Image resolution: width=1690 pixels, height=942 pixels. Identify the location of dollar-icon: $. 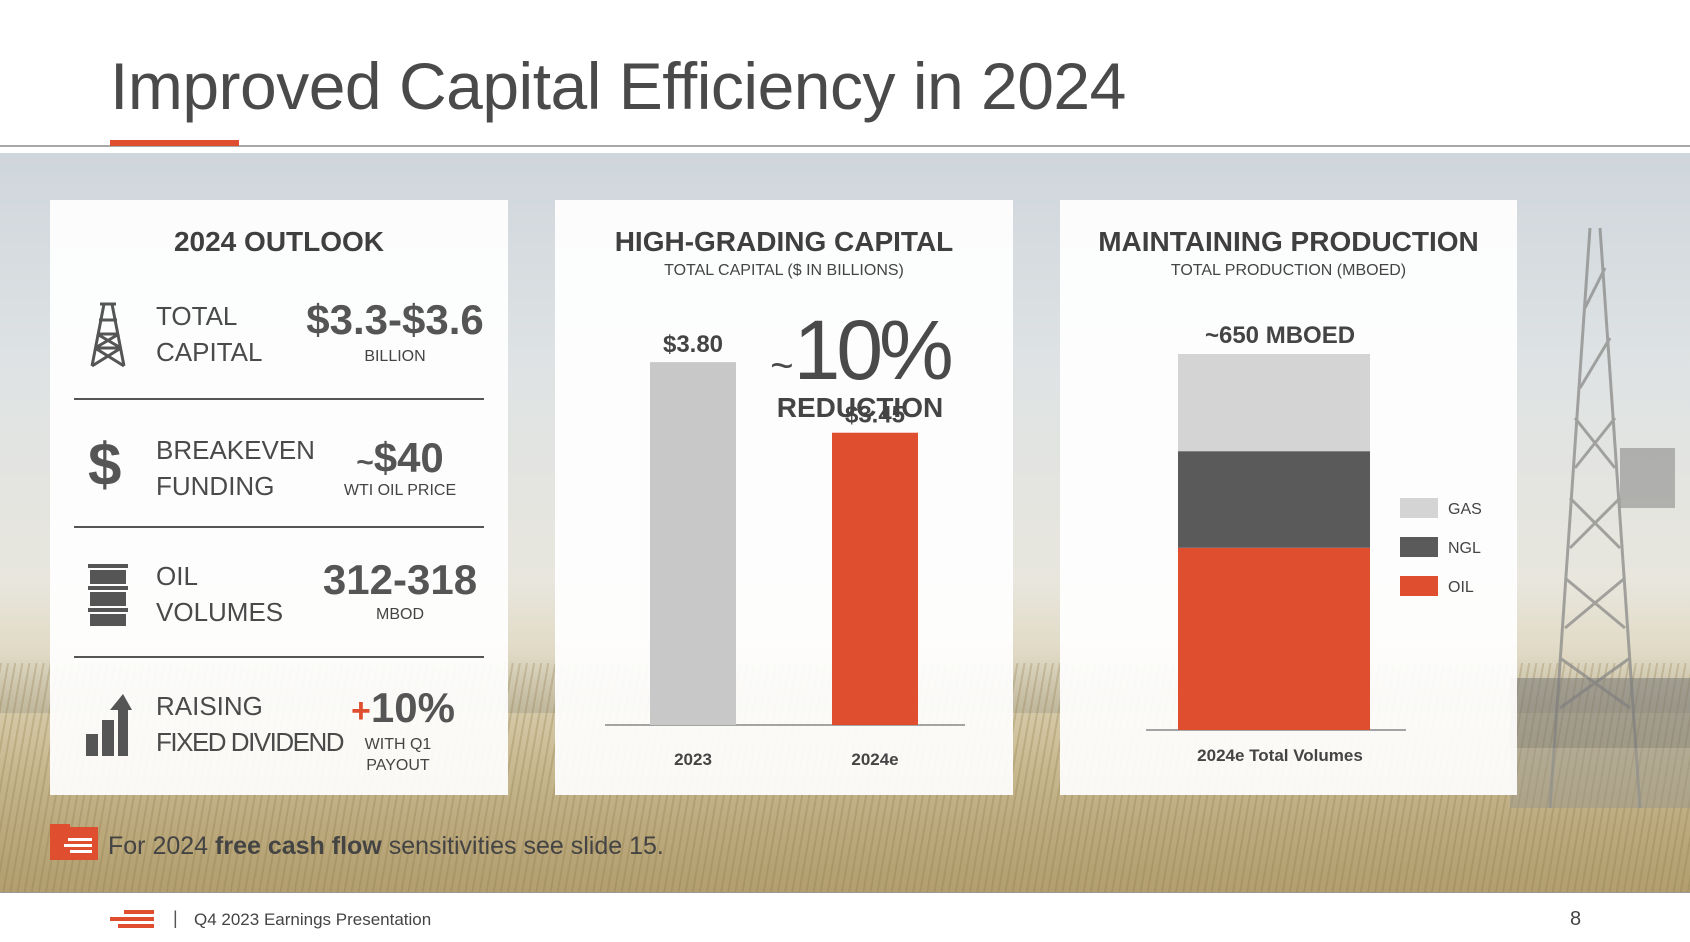
(105, 464).